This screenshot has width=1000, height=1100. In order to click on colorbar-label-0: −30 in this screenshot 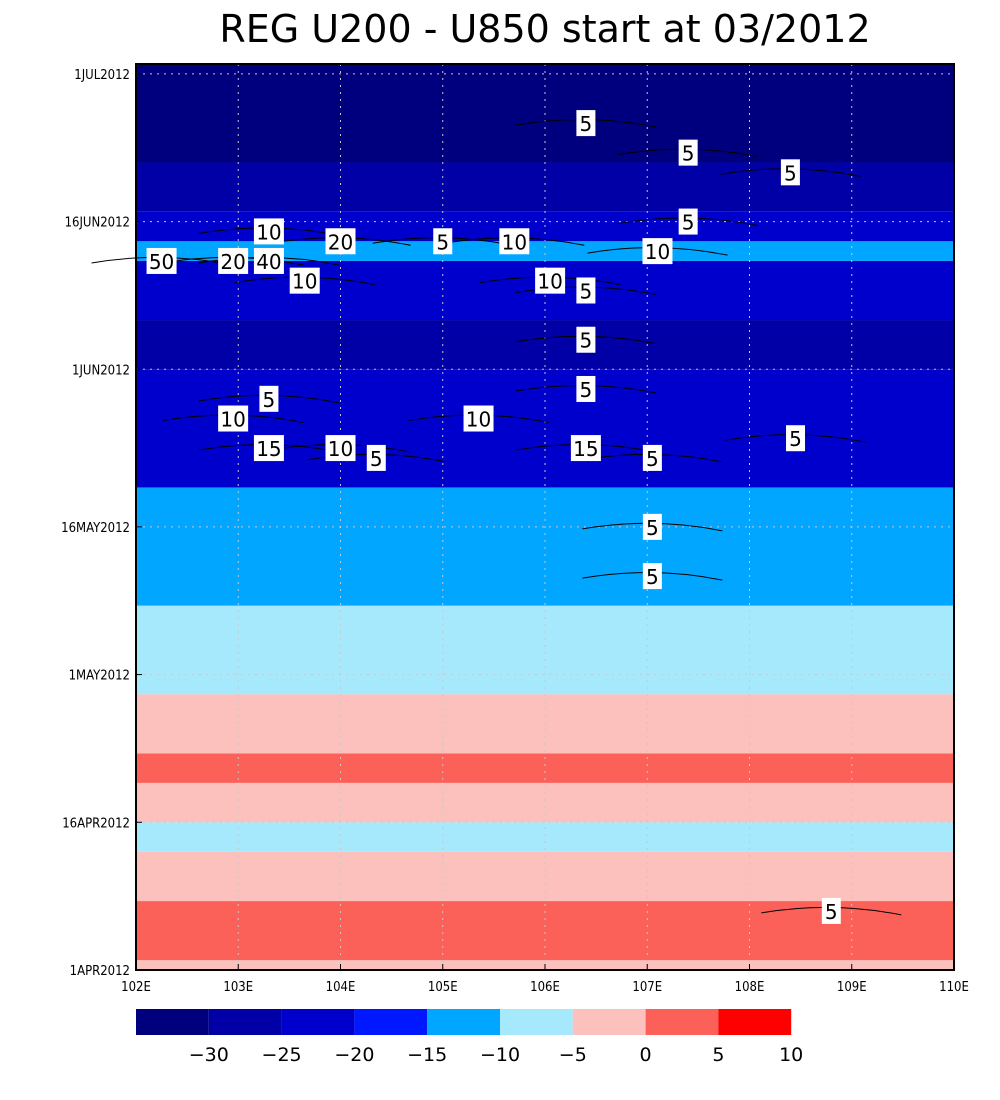, I will do `click(209, 1055)`.